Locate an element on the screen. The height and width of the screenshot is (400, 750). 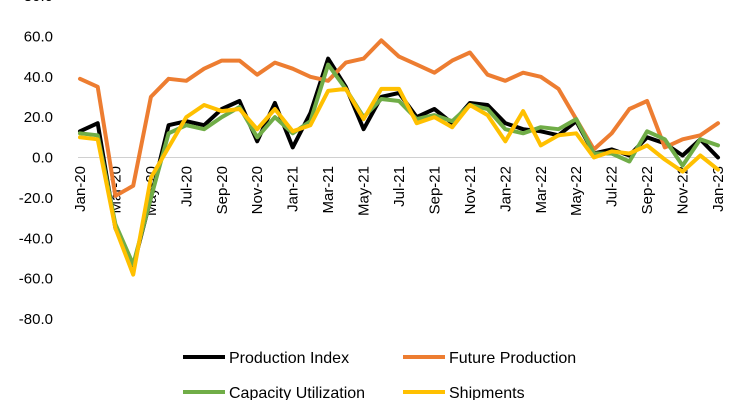
legend-label: Shipments is located at coordinates (487, 392).